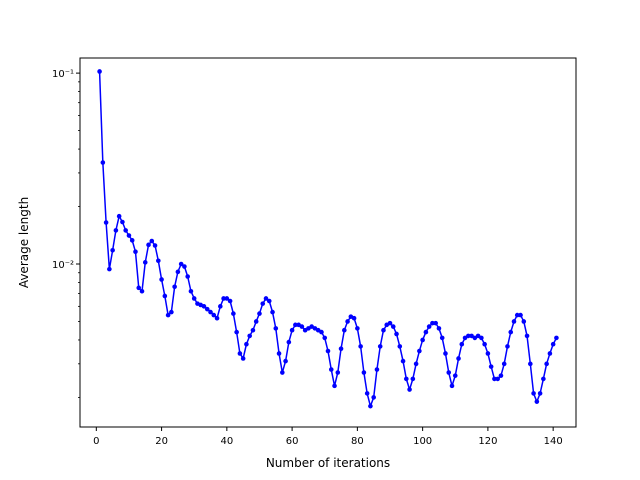 The width and height of the screenshot is (640, 480). I want to click on y-axis-label: Average length, so click(24, 242).